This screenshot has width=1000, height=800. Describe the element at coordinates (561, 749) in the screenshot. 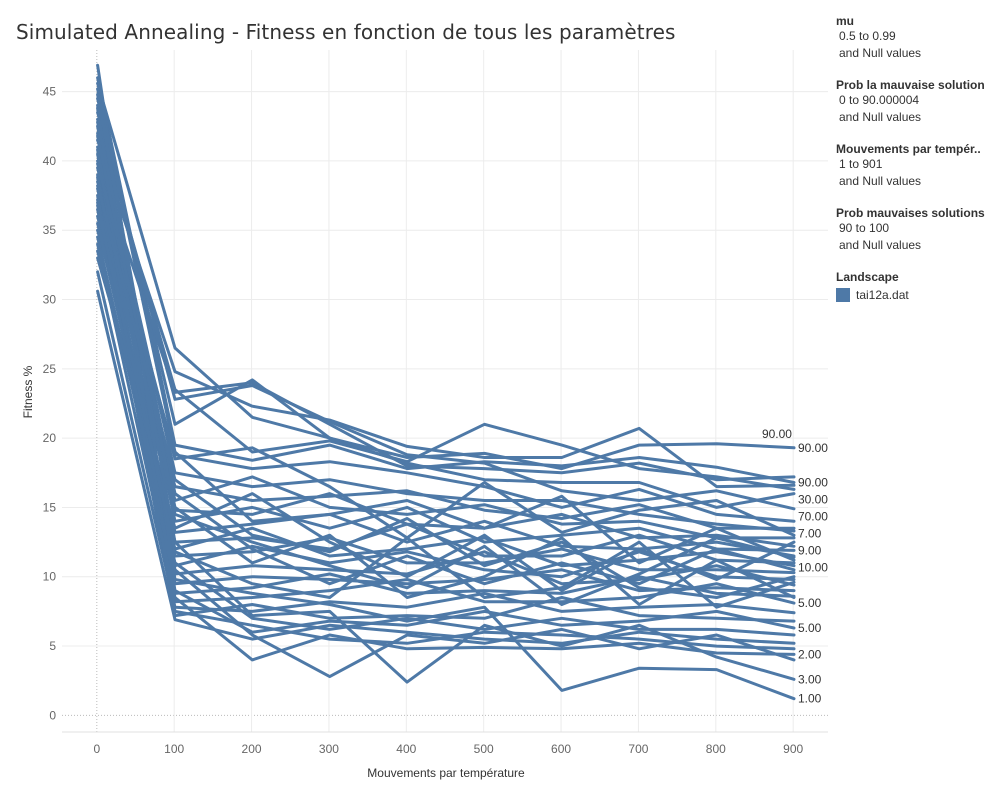

I see `x-tick-label: 600` at that location.